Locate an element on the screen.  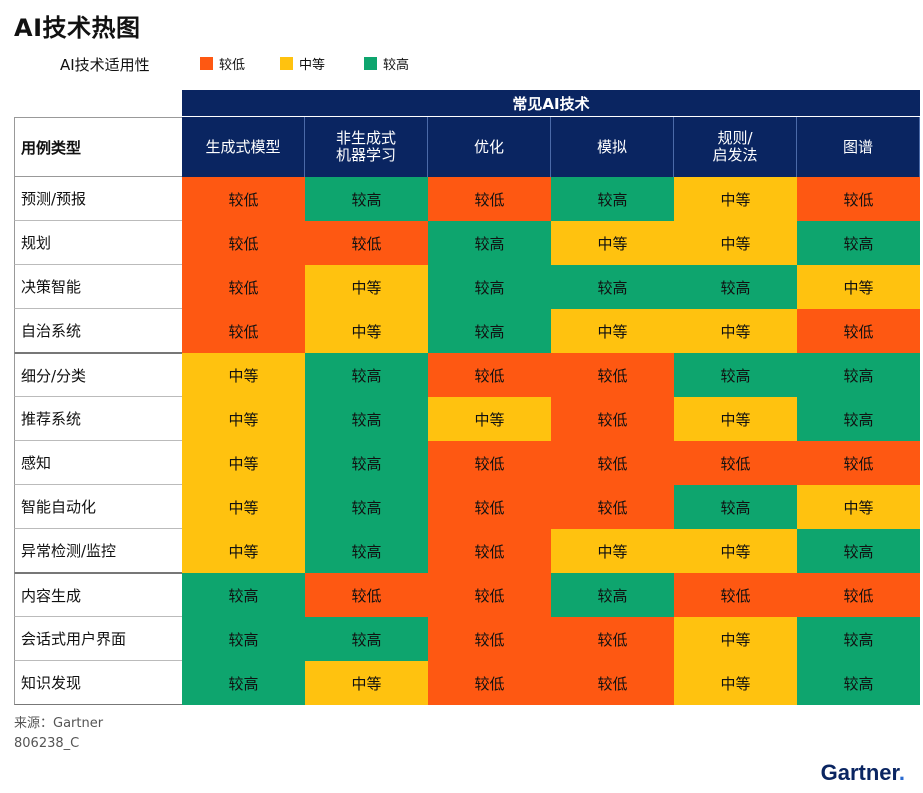
brand-logo: Gartner. is located at coordinates (862, 772).